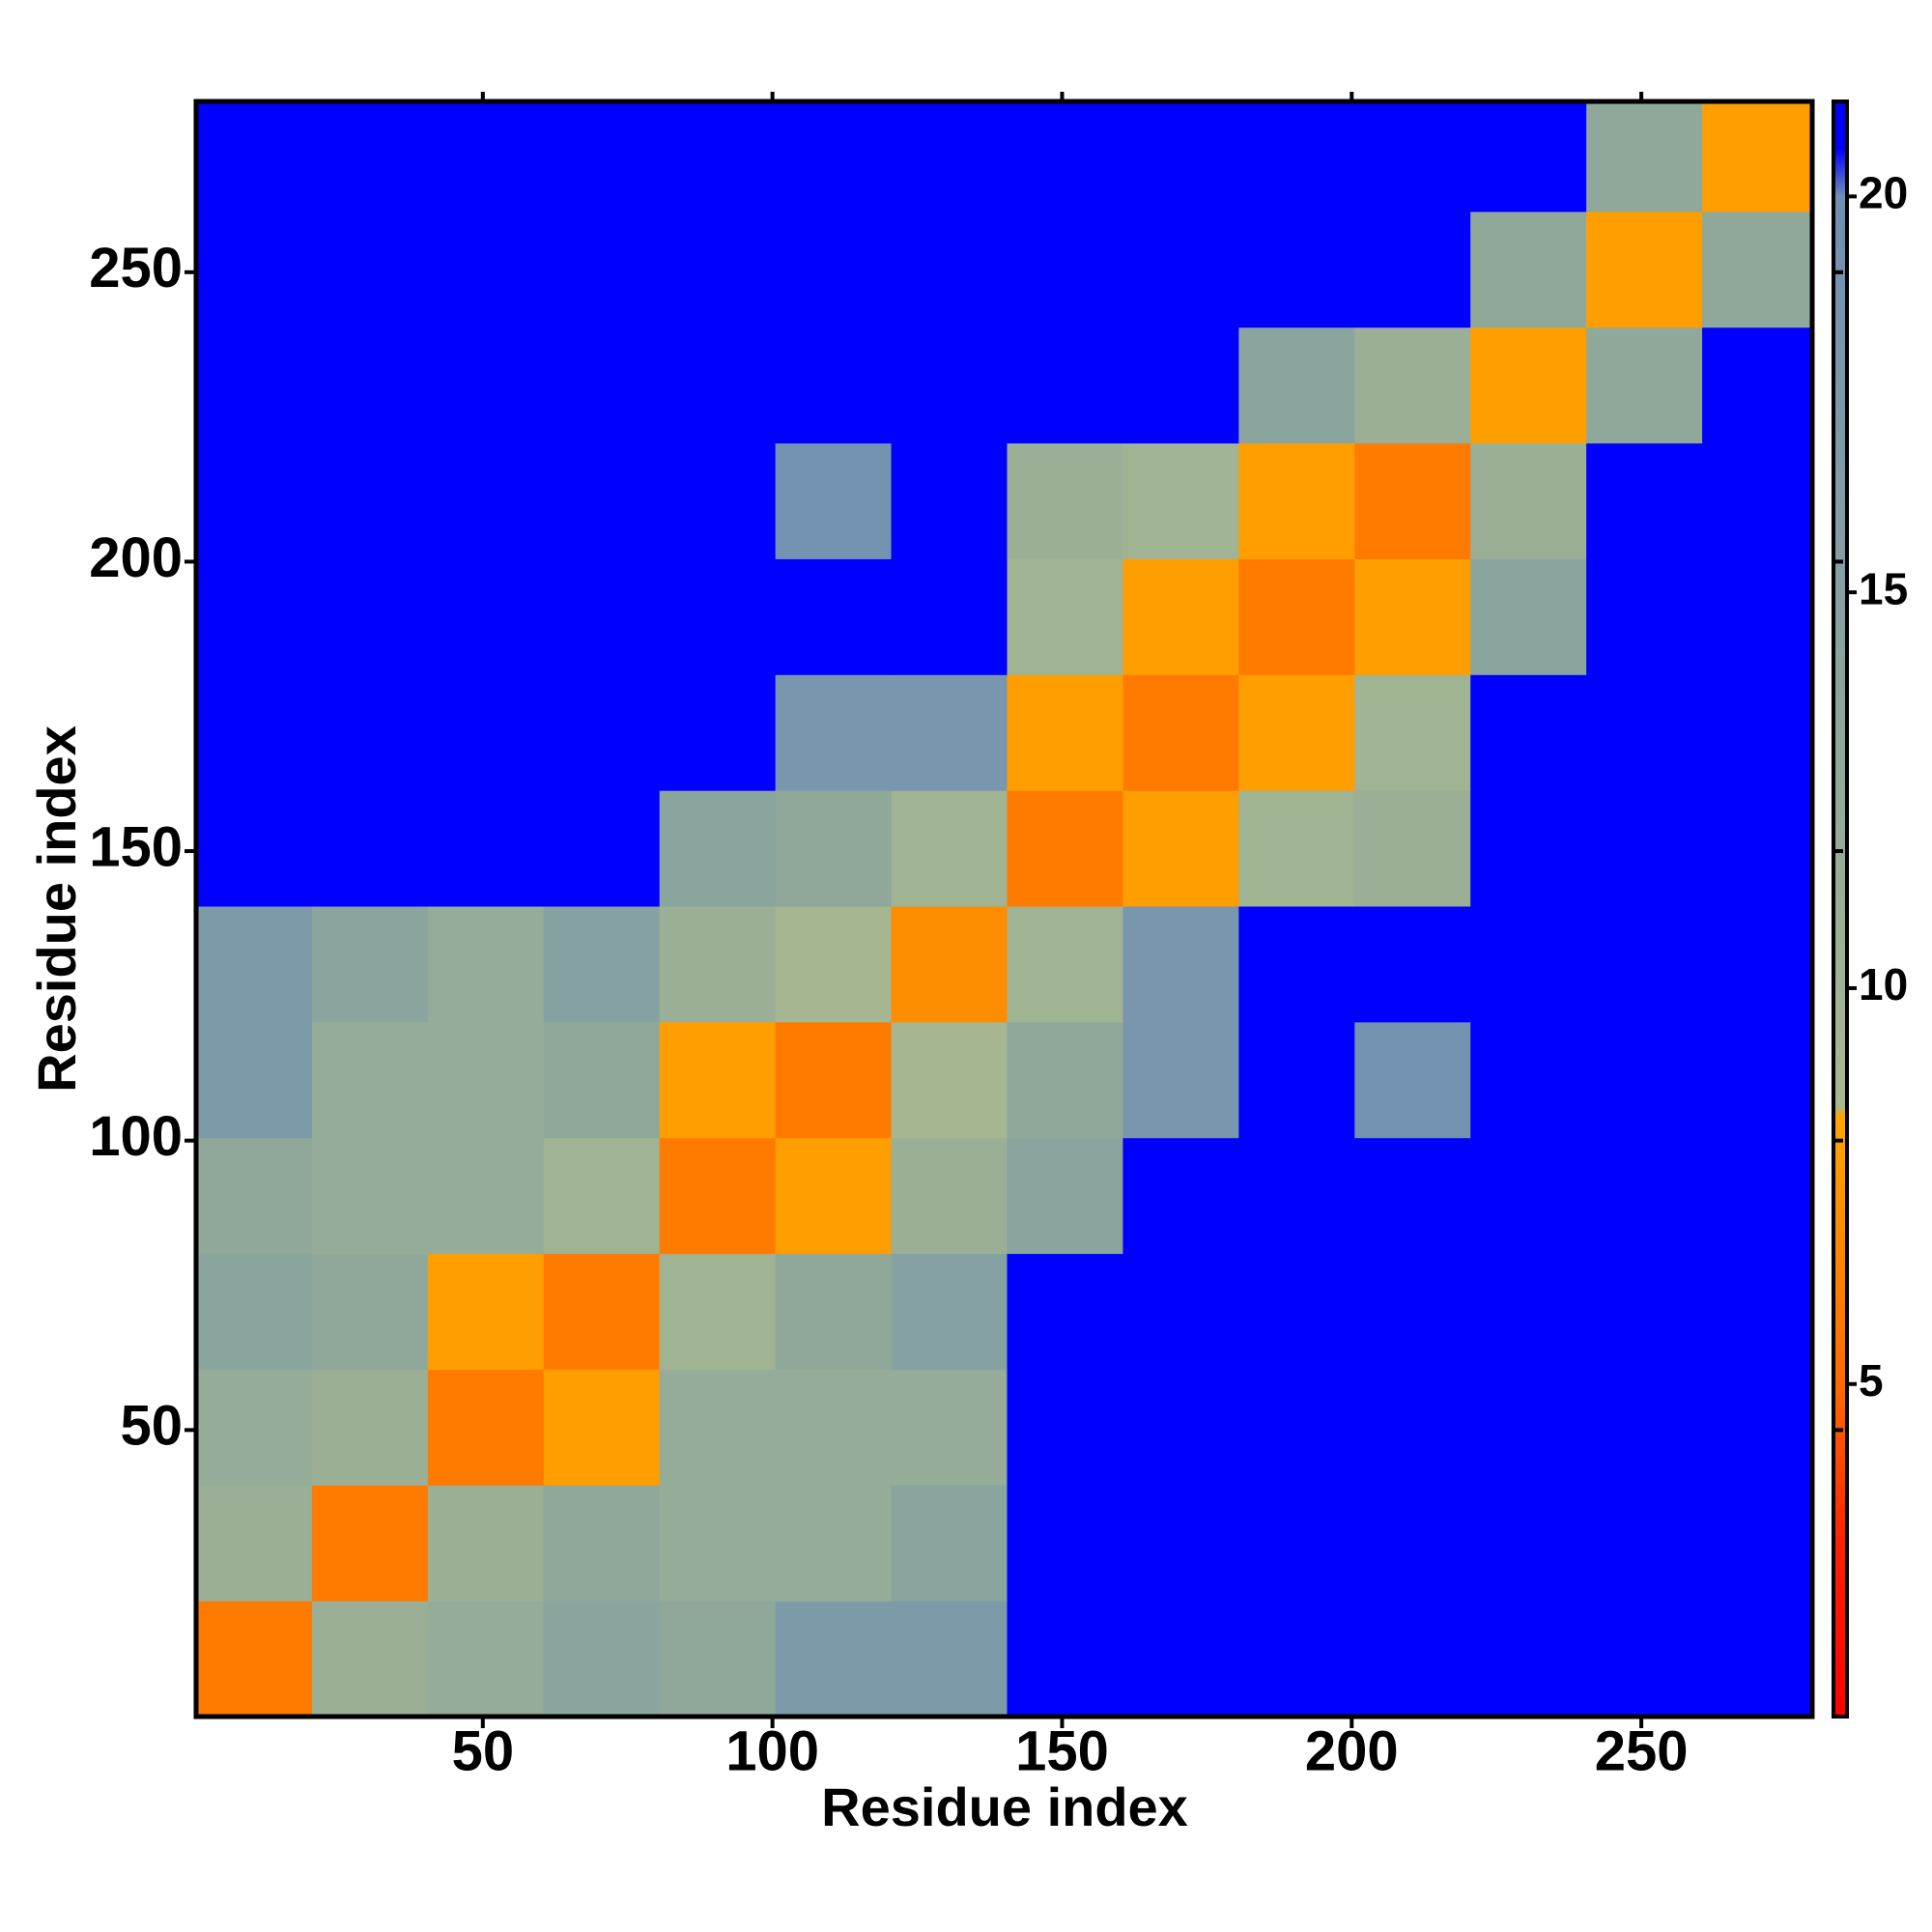 The height and width of the screenshot is (1932, 1932). Describe the element at coordinates (151, 1426) in the screenshot. I see `y-tick-label: 50` at that location.